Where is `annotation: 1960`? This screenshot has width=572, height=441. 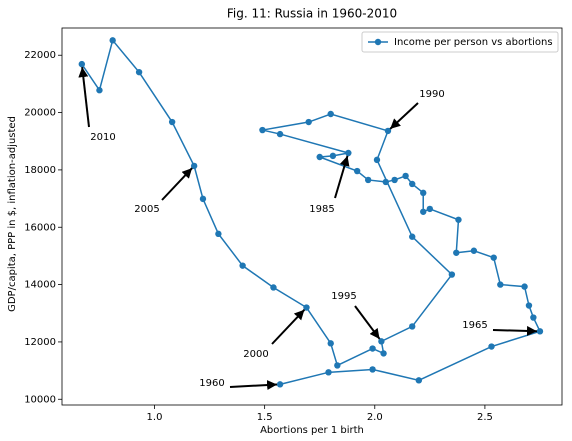 annotation: 1960 is located at coordinates (211, 383).